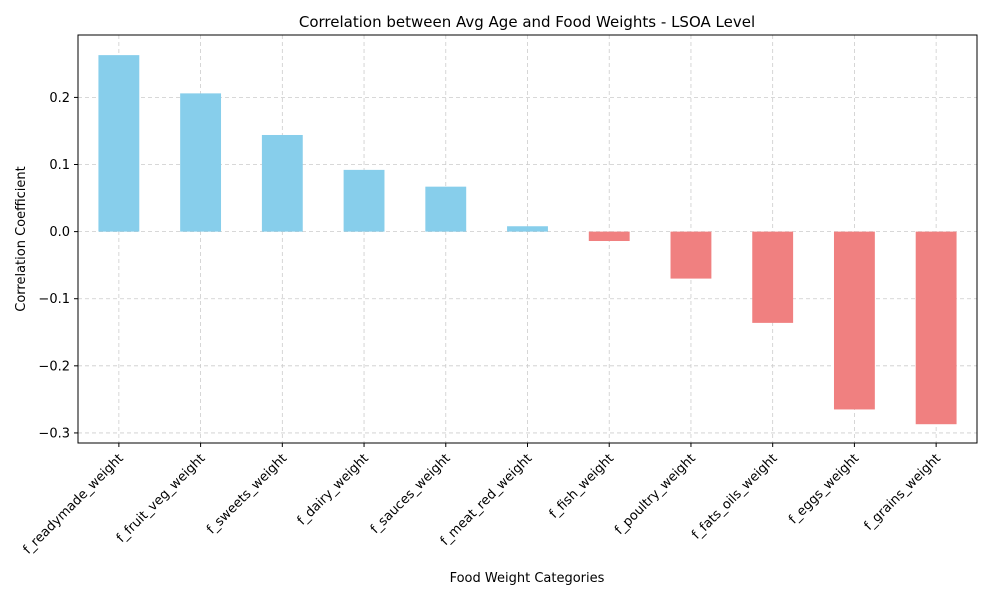 This screenshot has height=600, width=1000. Describe the element at coordinates (411, 494) in the screenshot. I see `x-tick-label: f_sauces_weight` at that location.